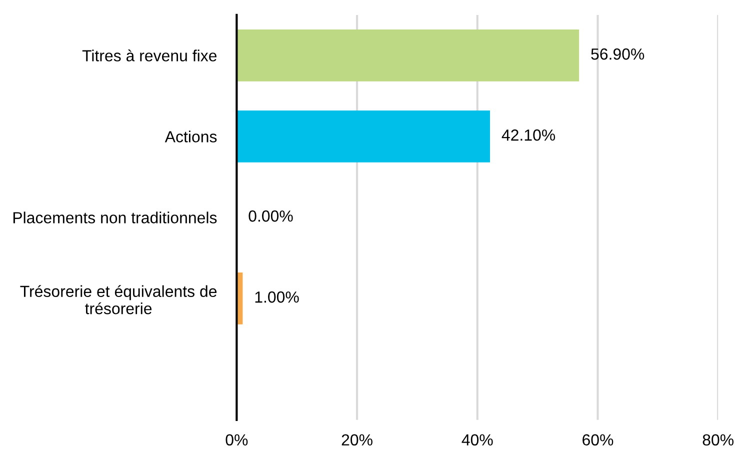 The width and height of the screenshot is (735, 453). What do you see at coordinates (529, 135) in the screenshot?
I see `data-label: 42.10%` at bounding box center [529, 135].